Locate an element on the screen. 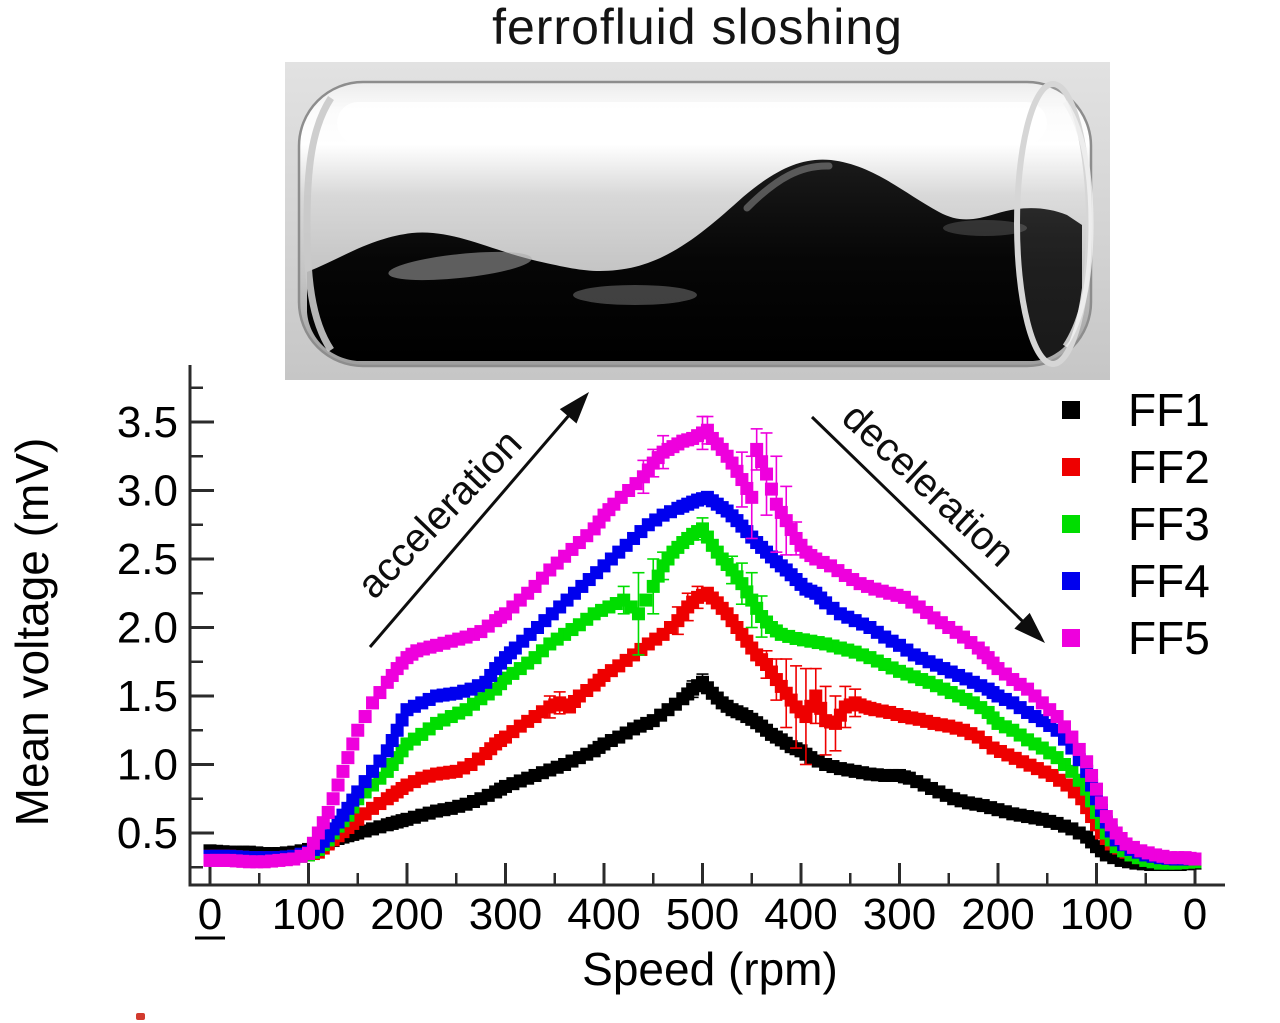 Image resolution: width=1280 pixels, height=1023 pixels. stray-red-mark is located at coordinates (140, 1016).